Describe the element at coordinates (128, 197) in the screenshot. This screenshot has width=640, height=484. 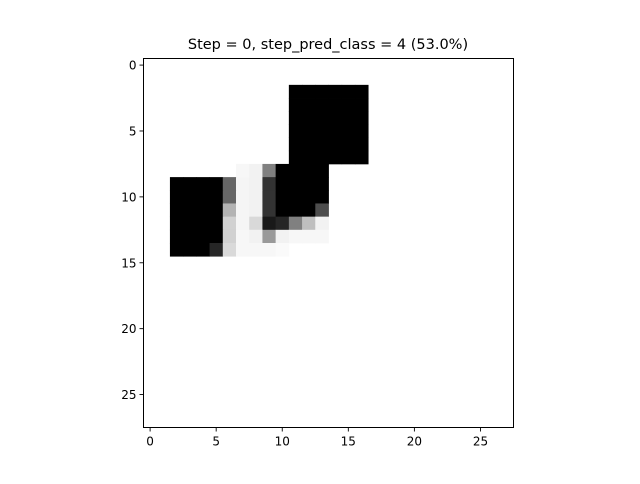
I see `y-tick-label: 10` at that location.